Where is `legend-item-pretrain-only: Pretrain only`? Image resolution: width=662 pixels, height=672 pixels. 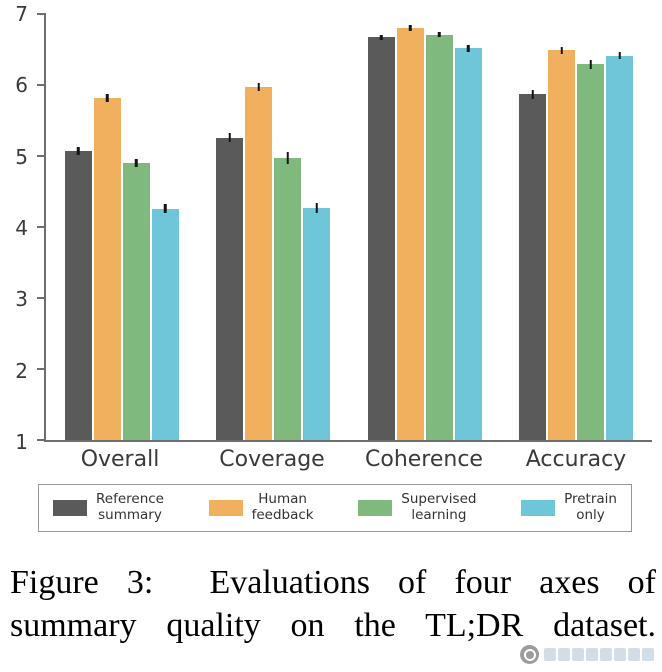
legend-item-pretrain-only: Pretrain only is located at coordinates (569, 507).